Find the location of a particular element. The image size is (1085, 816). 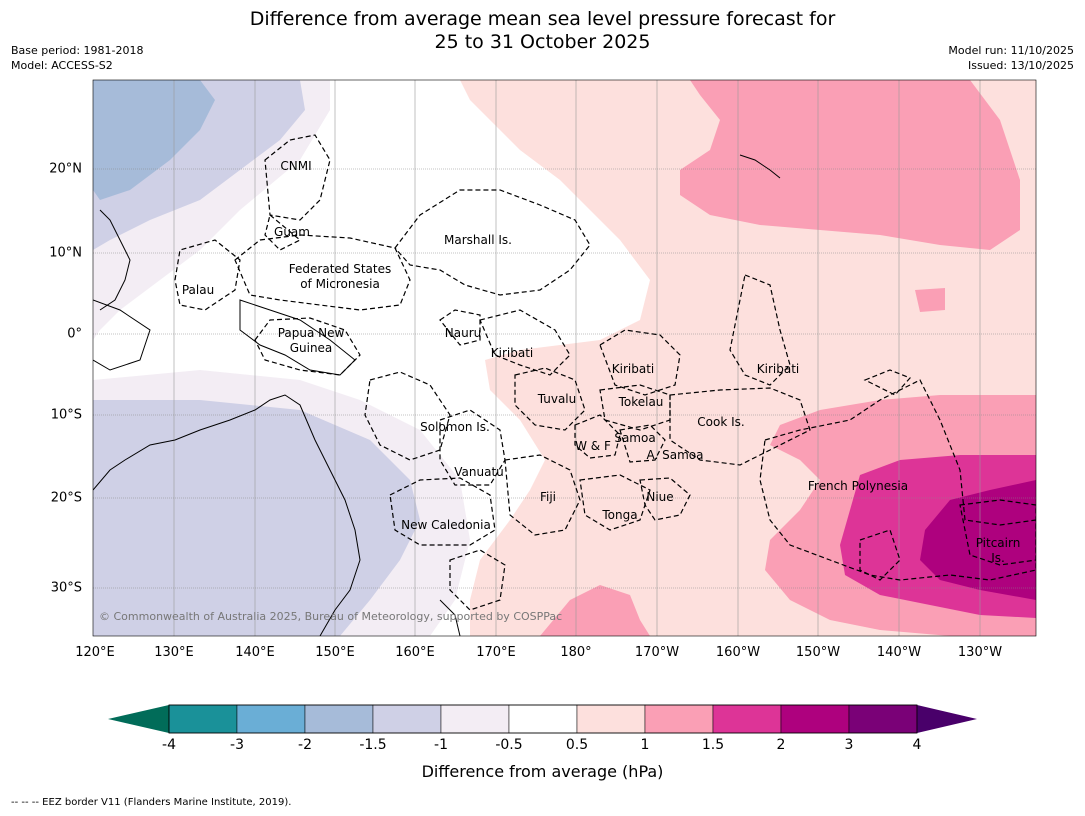

region-label-fsm-1: Federated States is located at coordinates (340, 269).